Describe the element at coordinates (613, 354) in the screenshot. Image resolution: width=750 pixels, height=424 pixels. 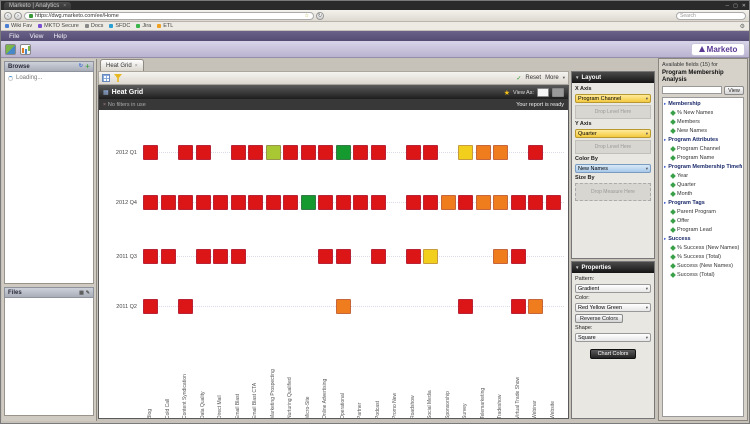
I see `chart-colors-button: Chart Colors` at that location.